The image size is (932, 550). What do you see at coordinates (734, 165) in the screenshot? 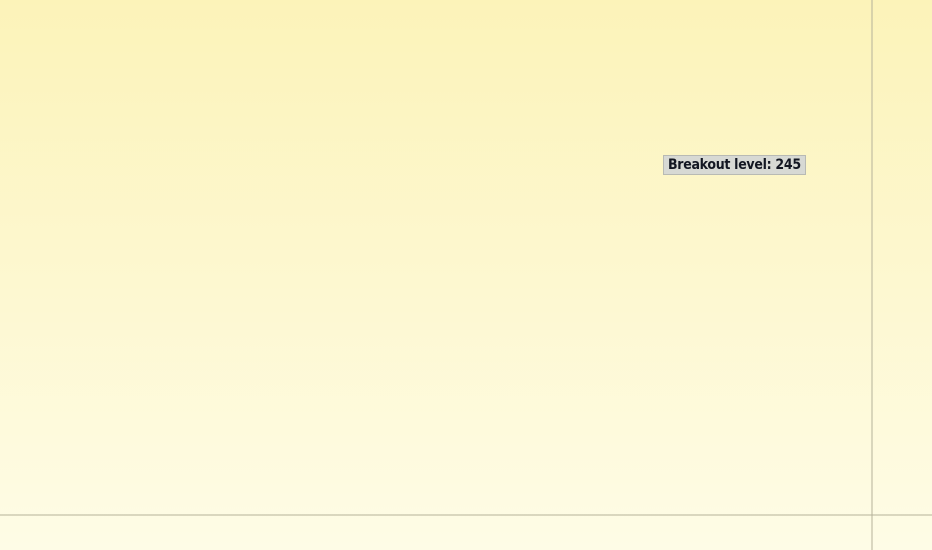
I see `breakout-annotation: Breakout level: 245` at bounding box center [734, 165].